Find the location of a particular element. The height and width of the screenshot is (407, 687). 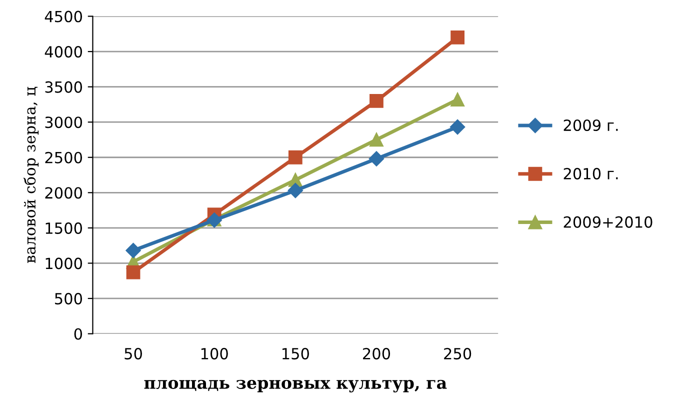

x-tick-label: 150 is located at coordinates (295, 354).